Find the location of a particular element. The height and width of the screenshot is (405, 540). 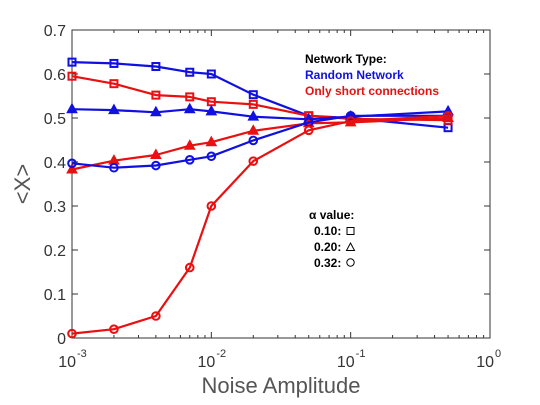

legend-entry-random: Random Network is located at coordinates (354, 75).